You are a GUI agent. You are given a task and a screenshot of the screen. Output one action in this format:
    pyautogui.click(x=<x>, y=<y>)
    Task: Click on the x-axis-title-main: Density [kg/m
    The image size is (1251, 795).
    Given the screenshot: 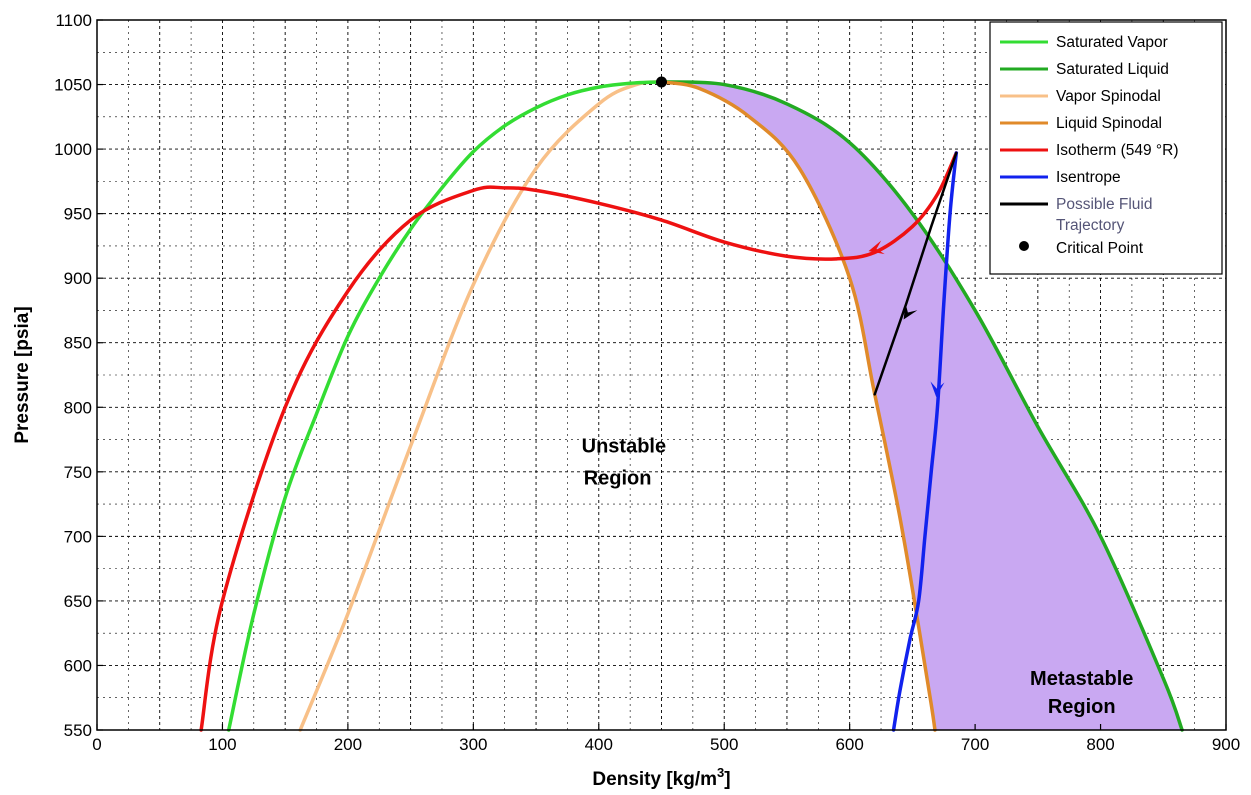 What is the action you would take?
    pyautogui.click(x=654, y=779)
    